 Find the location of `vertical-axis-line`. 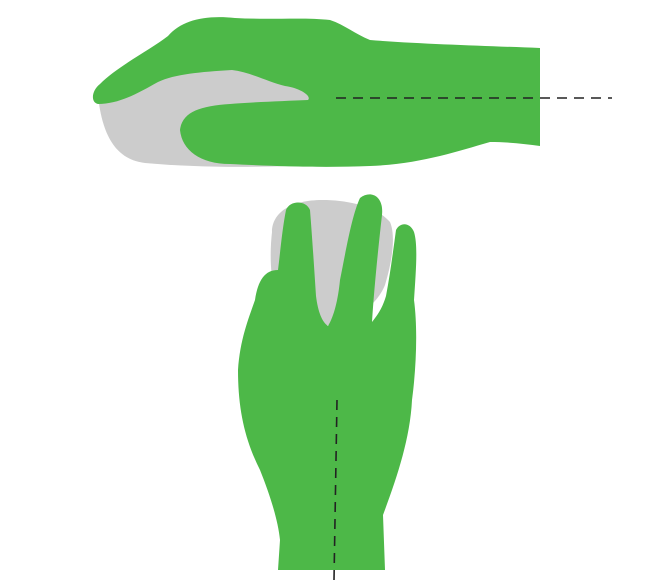

vertical-axis-line is located at coordinates (335, 489).